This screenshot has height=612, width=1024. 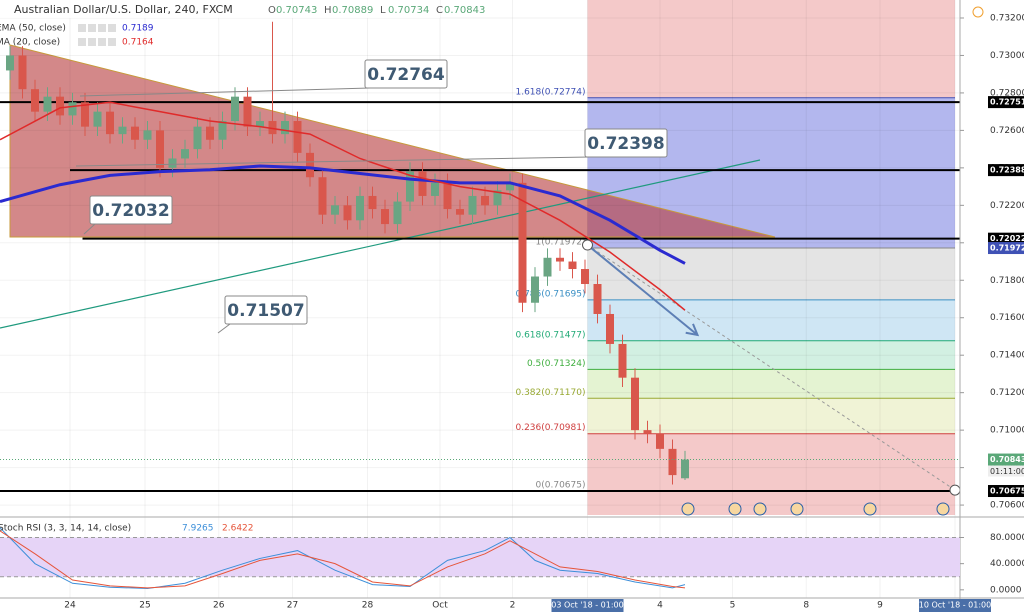 What do you see at coordinates (439, 10) in the screenshot?
I see `ohlc-key: C` at bounding box center [439, 10].